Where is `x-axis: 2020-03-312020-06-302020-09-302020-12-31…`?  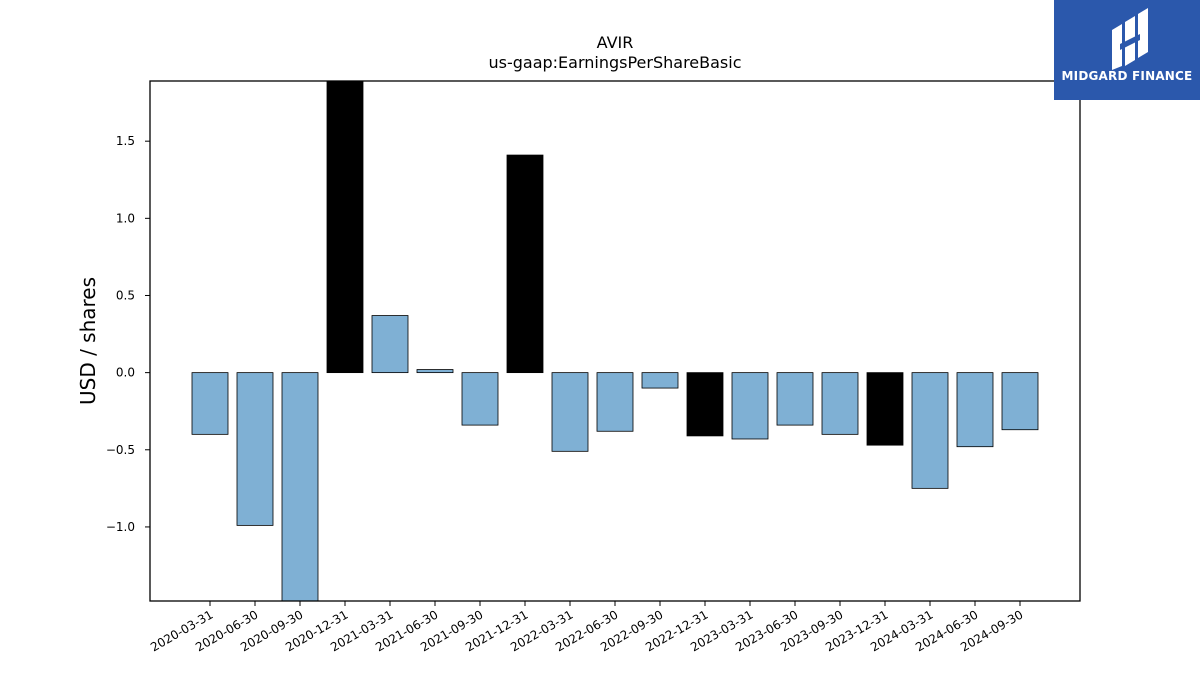 x-axis: 2020-03-312020-06-302020-09-302020-12-31… is located at coordinates (587, 627).